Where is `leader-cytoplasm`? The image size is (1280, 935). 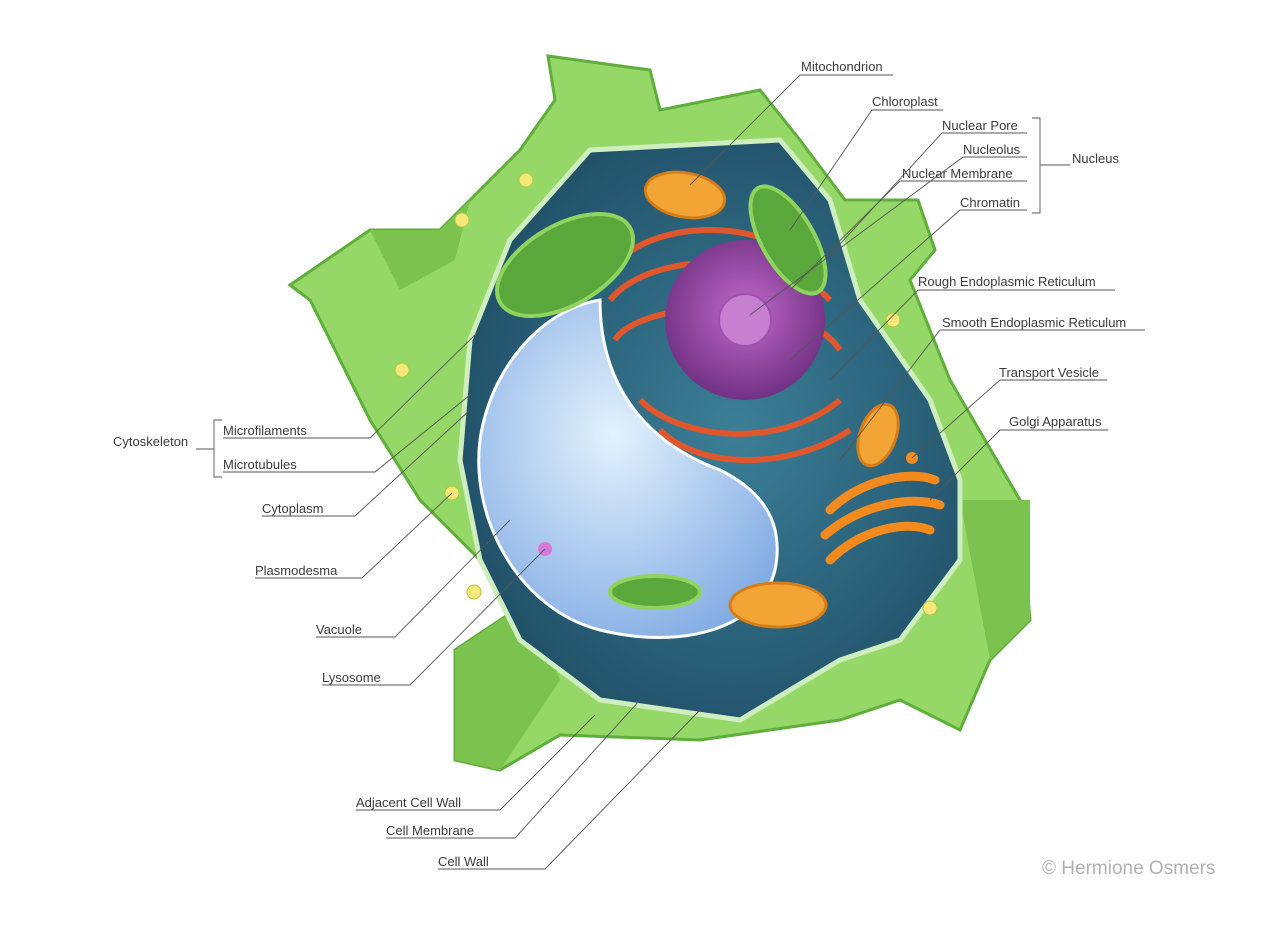 leader-cytoplasm is located at coordinates (366, 463).